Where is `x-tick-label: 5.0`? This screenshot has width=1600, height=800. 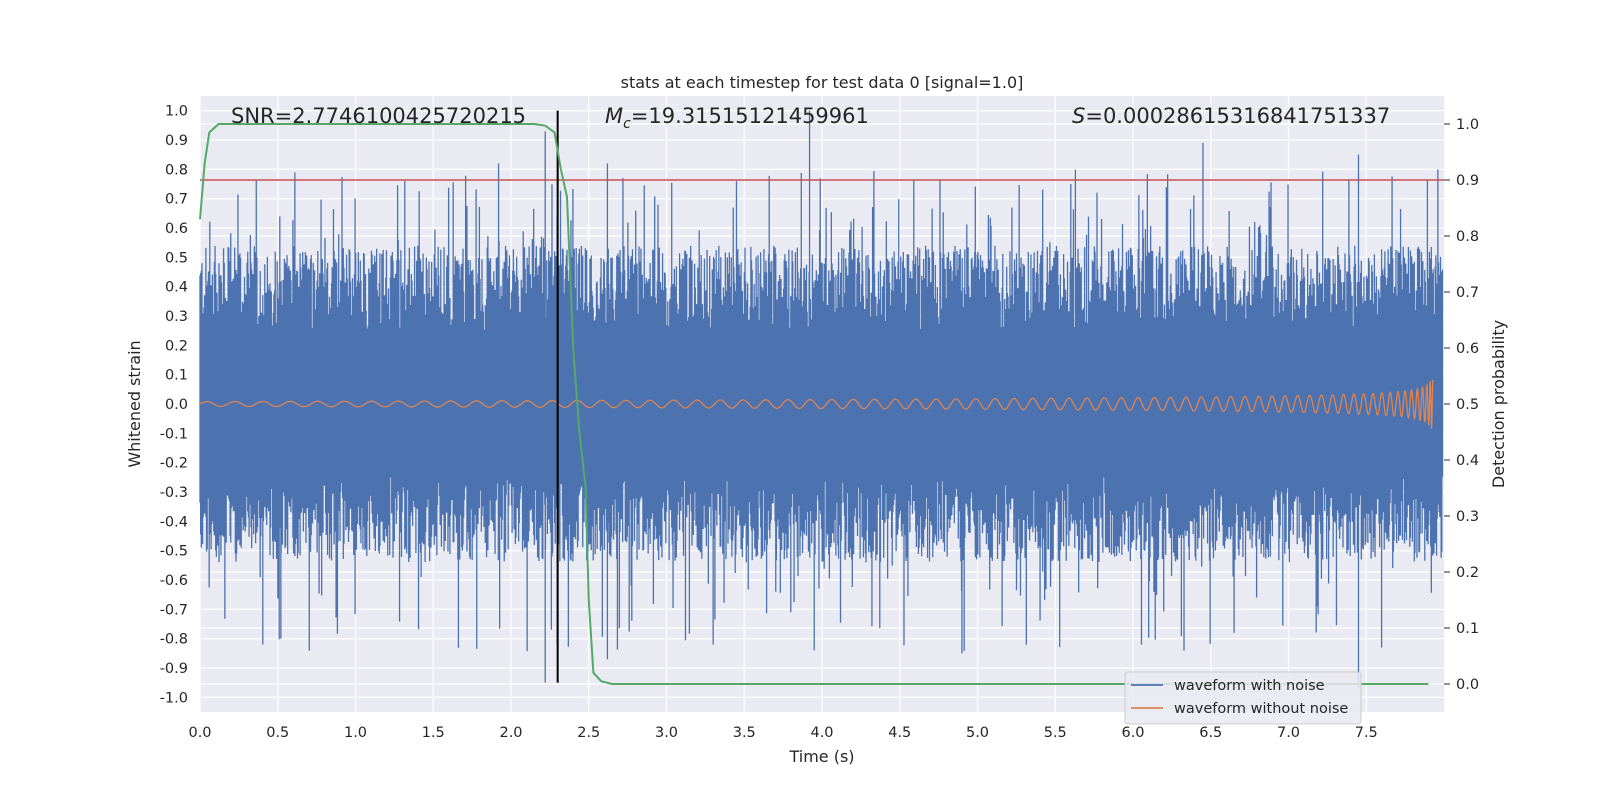
x-tick-label: 5.0 is located at coordinates (977, 733).